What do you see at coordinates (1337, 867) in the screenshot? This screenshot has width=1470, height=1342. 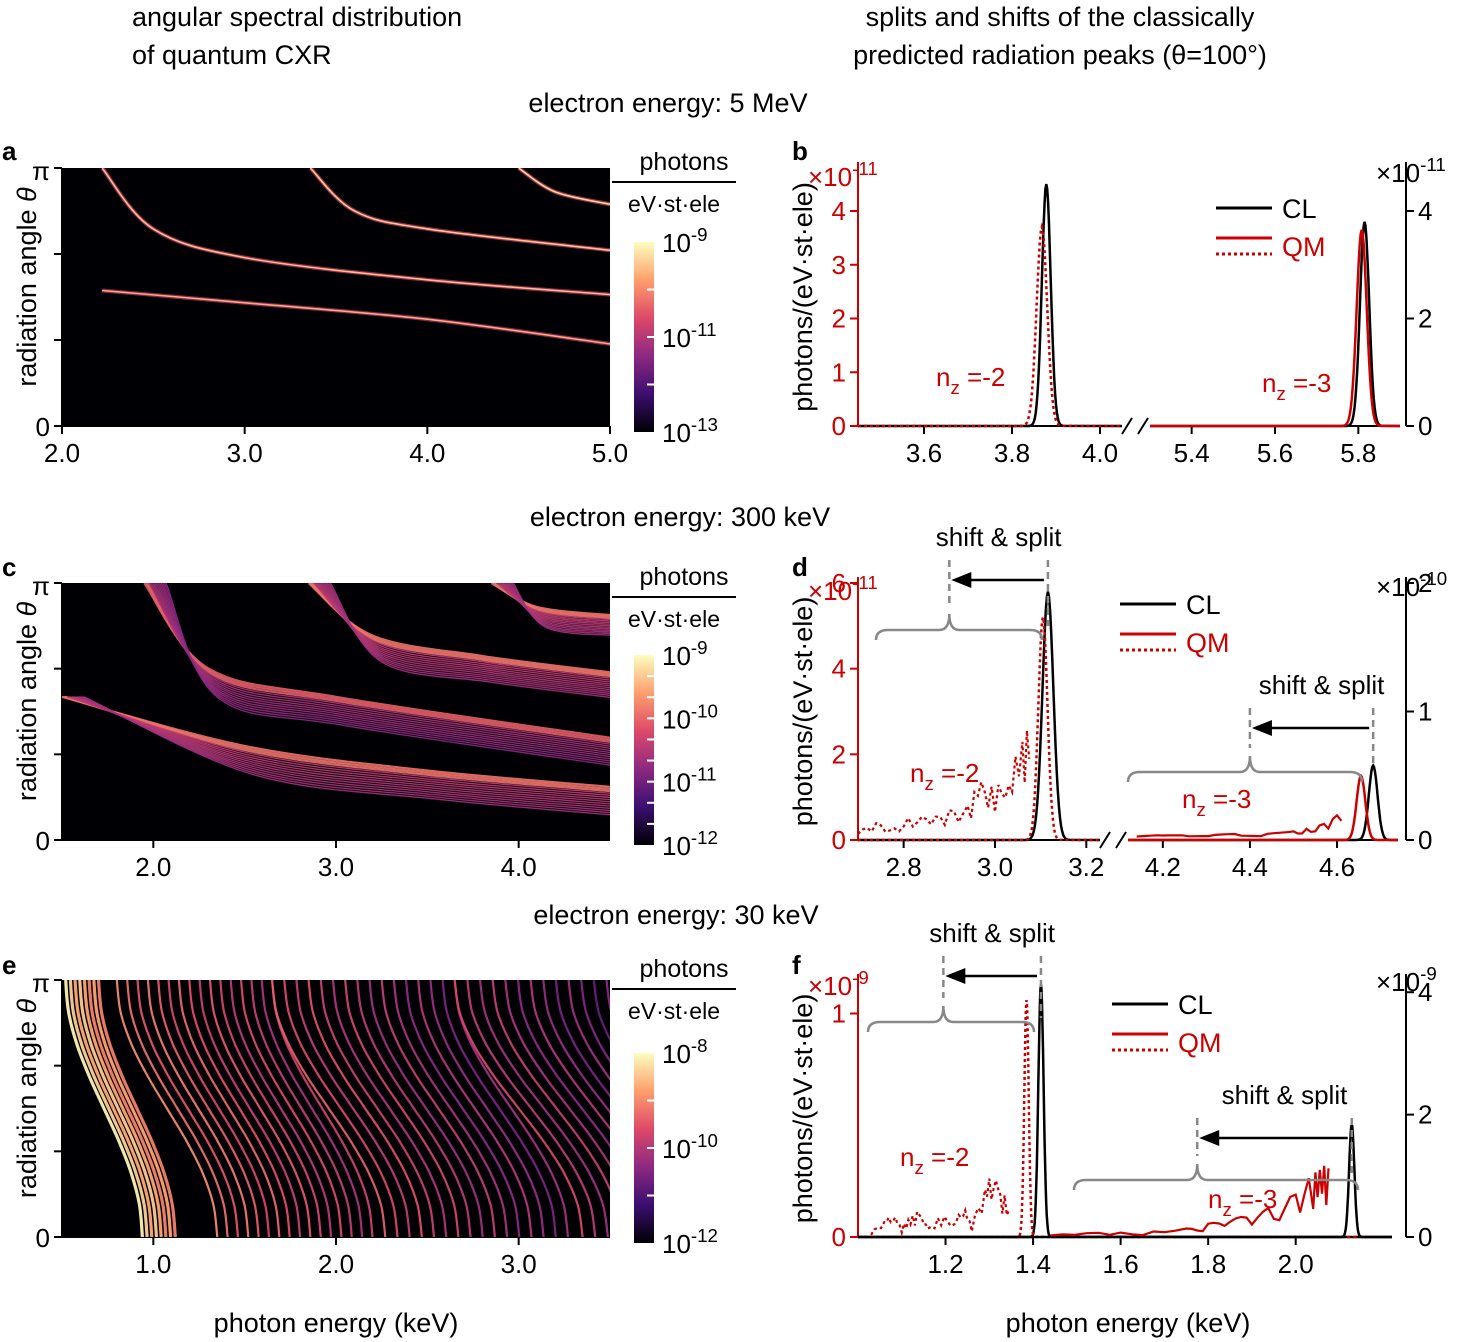 I see `x-tick-label: 4.6` at bounding box center [1337, 867].